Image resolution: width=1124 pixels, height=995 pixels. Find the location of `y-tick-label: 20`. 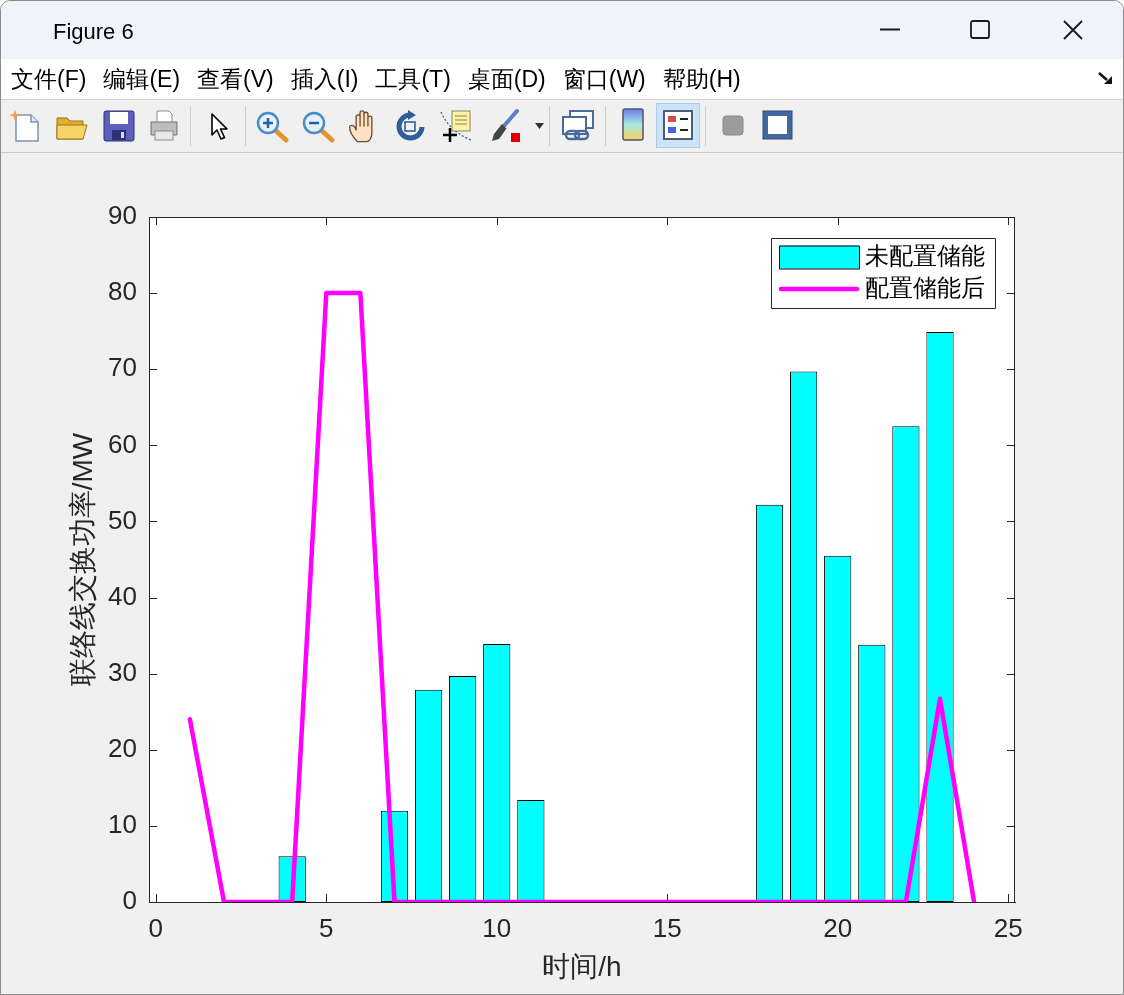

y-tick-label: 20 is located at coordinates (122, 747).